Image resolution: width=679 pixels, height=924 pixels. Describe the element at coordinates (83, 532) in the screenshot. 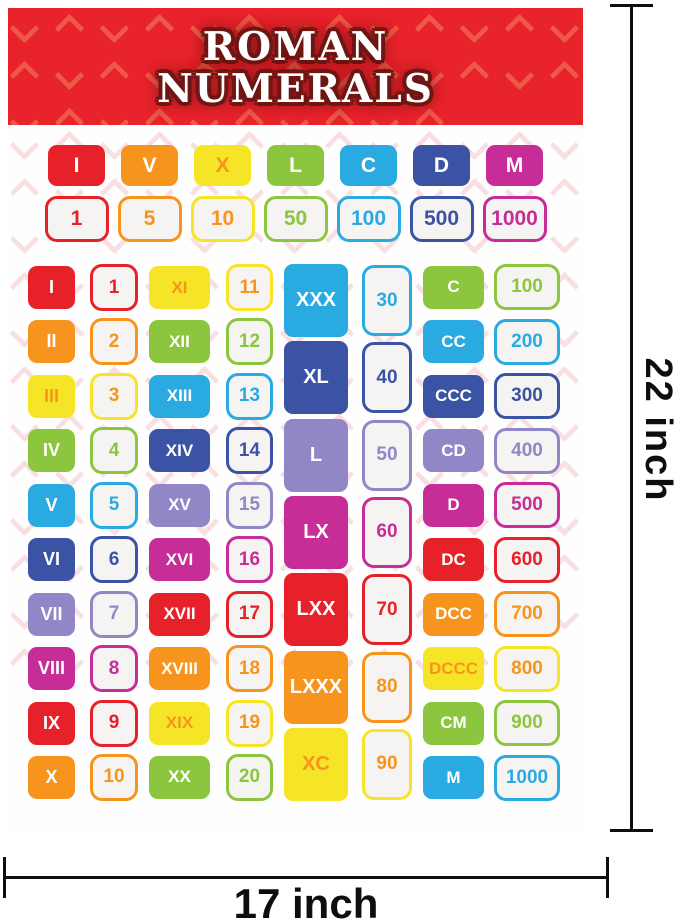

I see `grid-column-ones: I 1 II 2 III 3 IV 4 V 5 VI 6 VII 7 VIII 8 IX 9 X 10` at that location.